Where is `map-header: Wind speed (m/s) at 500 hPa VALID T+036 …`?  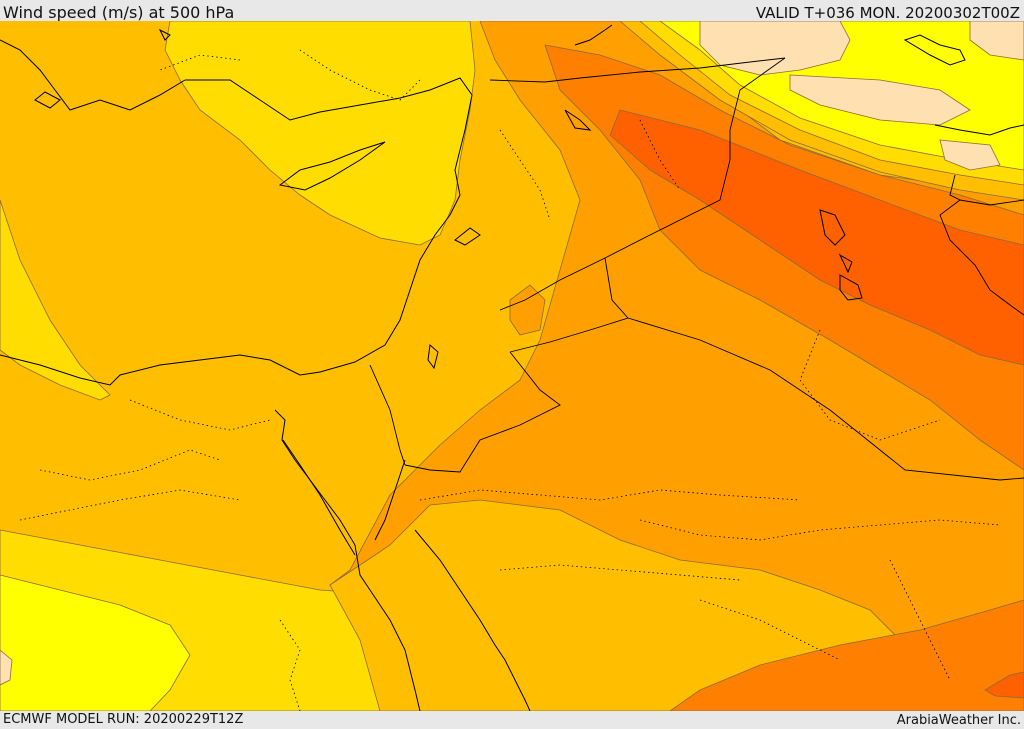 map-header: Wind speed (m/s) at 500 hPa VALID T+036 … is located at coordinates (512, 11).